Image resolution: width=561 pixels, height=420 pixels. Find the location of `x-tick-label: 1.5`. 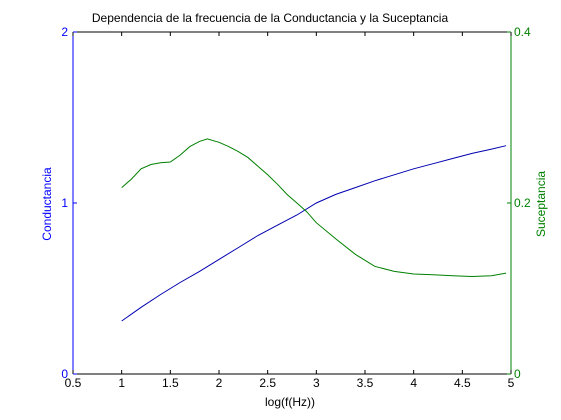

x-tick-label: 1.5 is located at coordinates (170, 383).